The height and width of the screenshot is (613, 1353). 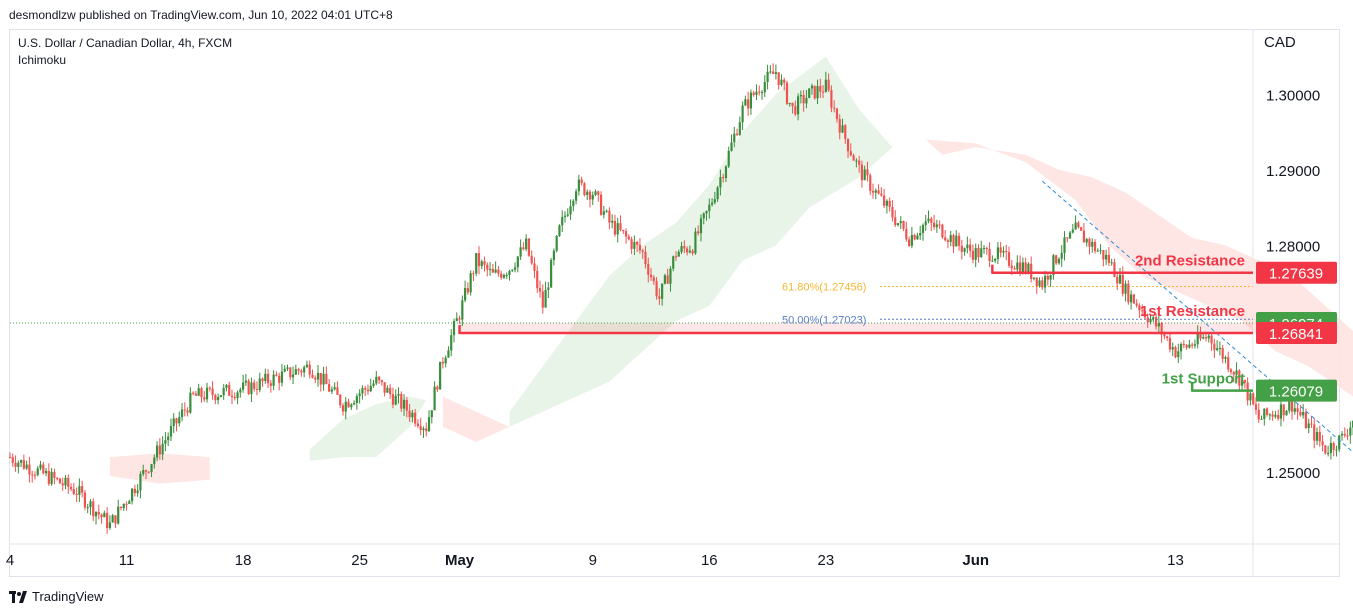 What do you see at coordinates (709, 560) in the screenshot?
I see `x-tick-label: 16` at bounding box center [709, 560].